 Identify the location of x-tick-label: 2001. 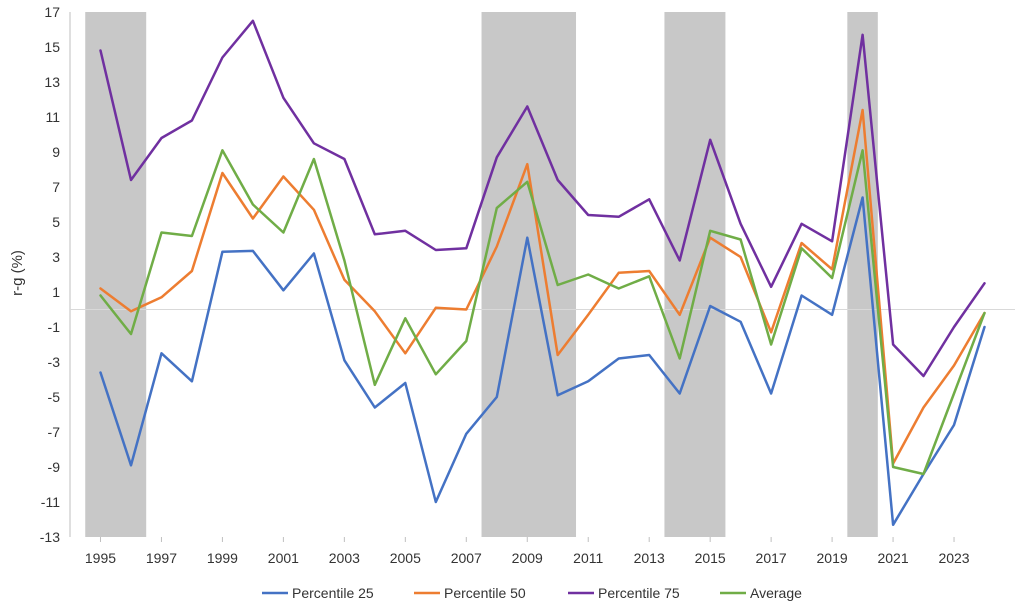
(283, 558).